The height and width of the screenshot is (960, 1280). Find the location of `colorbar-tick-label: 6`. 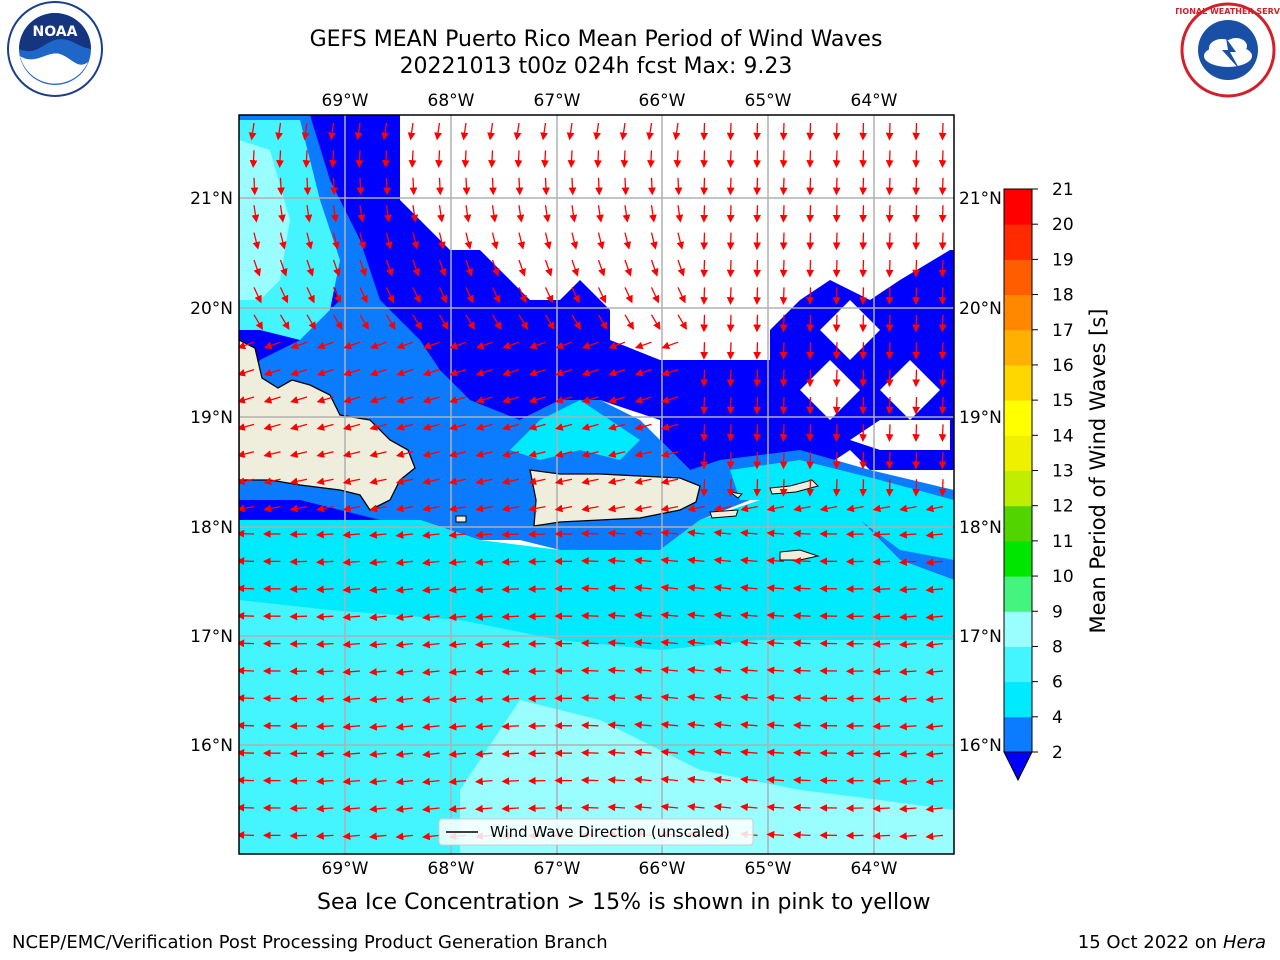

colorbar-tick-label: 6 is located at coordinates (1057, 683).